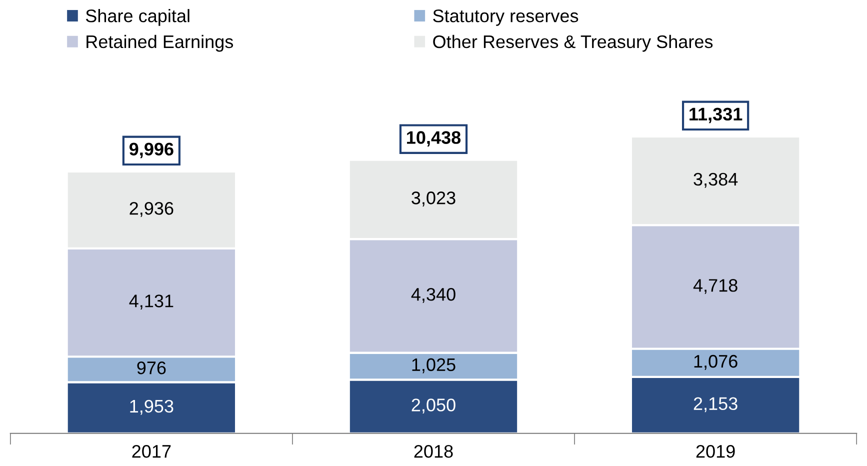 The image size is (867, 466). What do you see at coordinates (151, 451) in the screenshot?
I see `x-tick-label: 2017` at bounding box center [151, 451].